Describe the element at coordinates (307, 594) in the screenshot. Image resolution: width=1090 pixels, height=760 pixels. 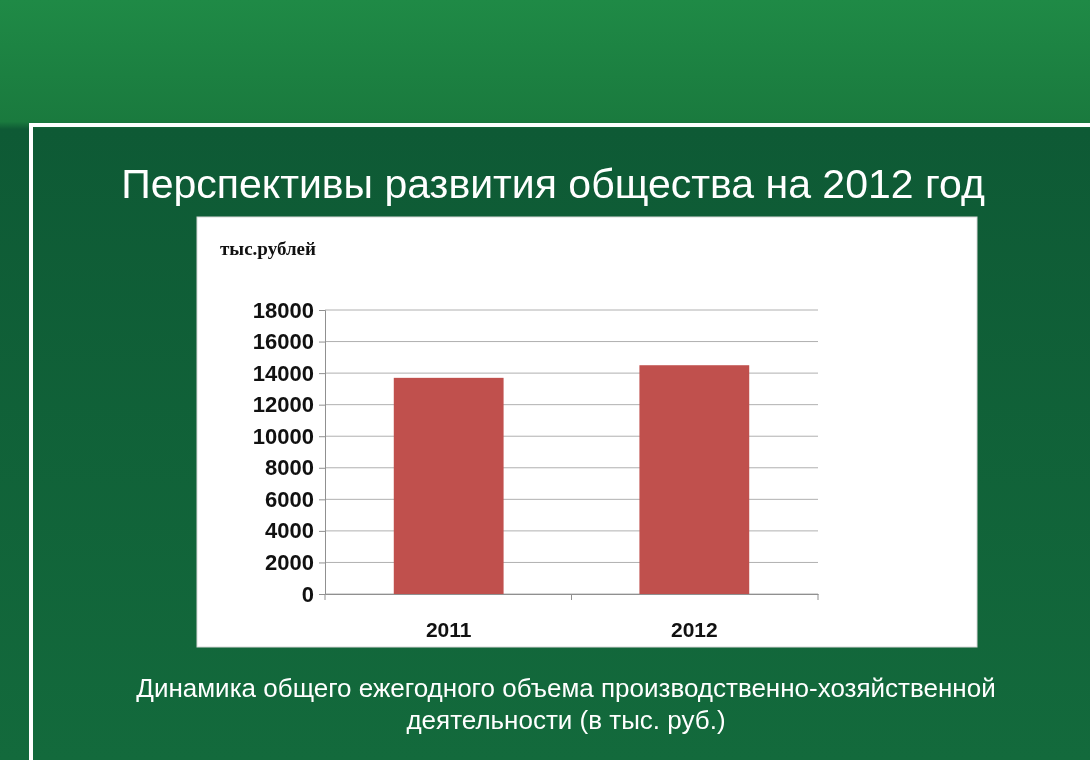
I see `y-tick-label: 0` at that location.